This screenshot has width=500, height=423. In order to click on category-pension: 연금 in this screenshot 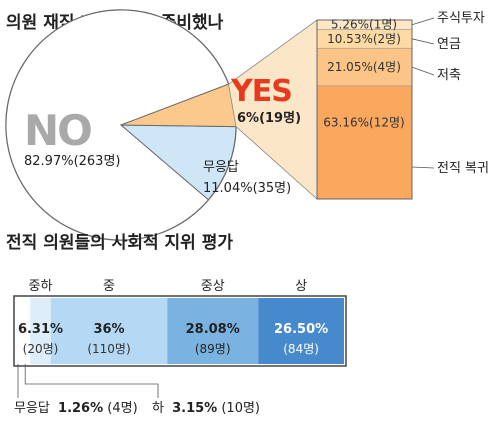, I will do `click(449, 44)`.